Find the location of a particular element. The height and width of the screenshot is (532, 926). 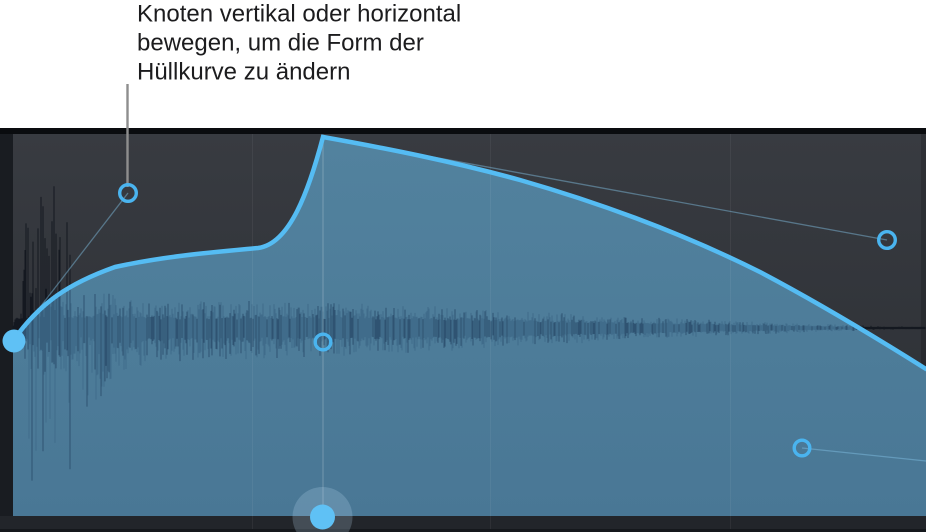

panel-right-edge is located at coordinates (923, 325).